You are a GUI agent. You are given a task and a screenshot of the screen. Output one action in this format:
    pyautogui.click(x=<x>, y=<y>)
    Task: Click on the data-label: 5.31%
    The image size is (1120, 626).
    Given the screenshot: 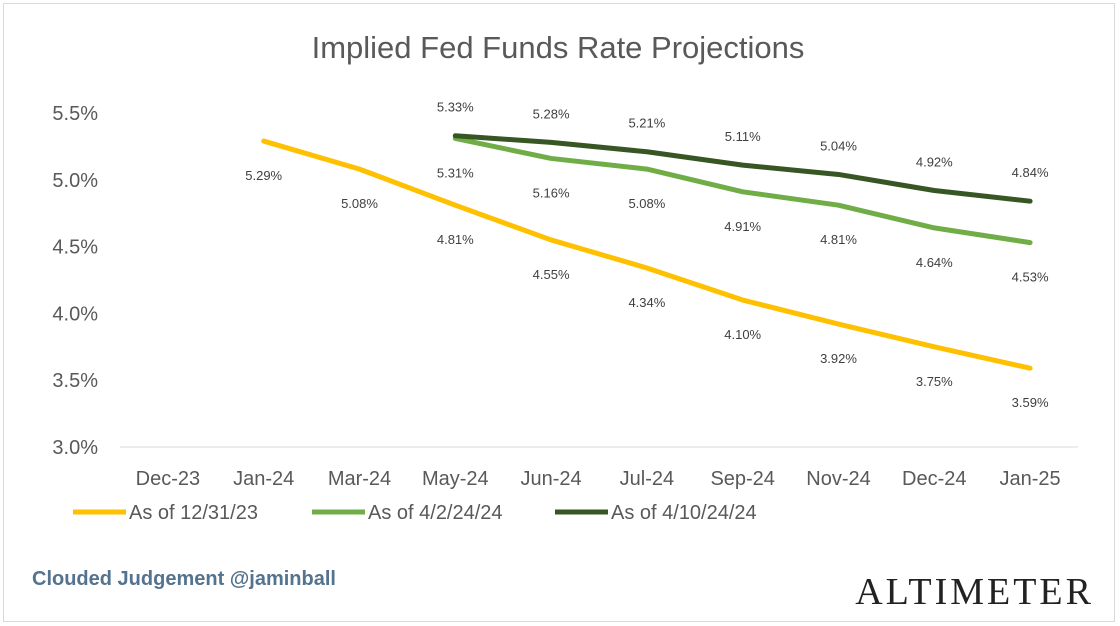 What is the action you would take?
    pyautogui.click(x=455, y=172)
    